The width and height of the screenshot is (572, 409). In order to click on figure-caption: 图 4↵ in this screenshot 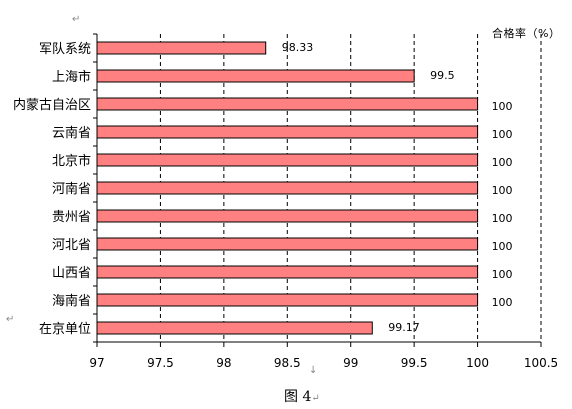, I will do `click(302, 396)`.